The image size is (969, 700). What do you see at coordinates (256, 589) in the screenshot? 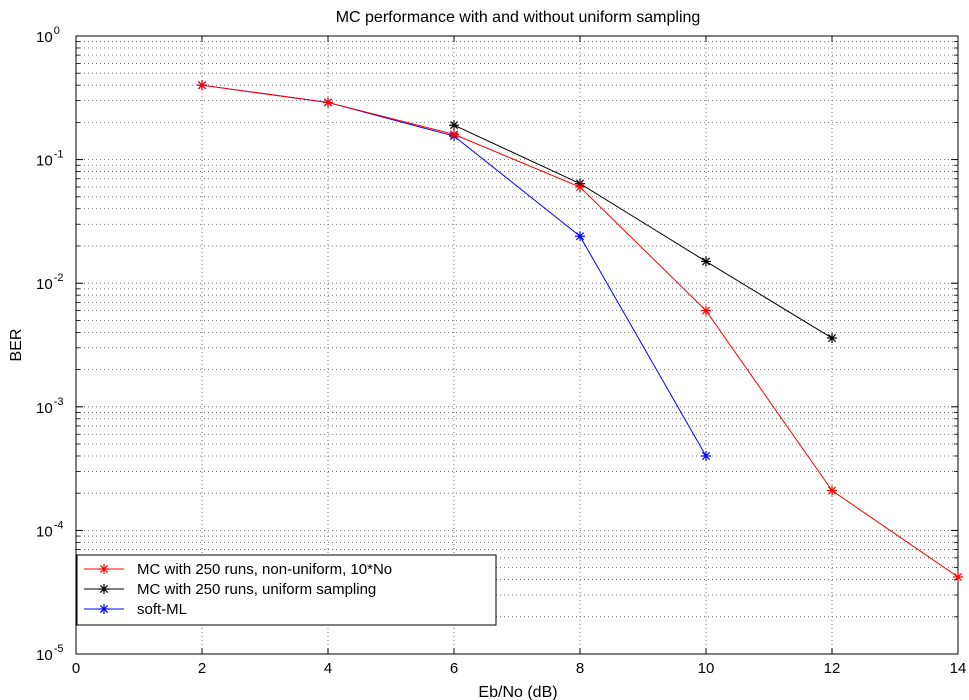
I see `legend-label-1: MC with 250 runs, uniform sampling` at bounding box center [256, 589].